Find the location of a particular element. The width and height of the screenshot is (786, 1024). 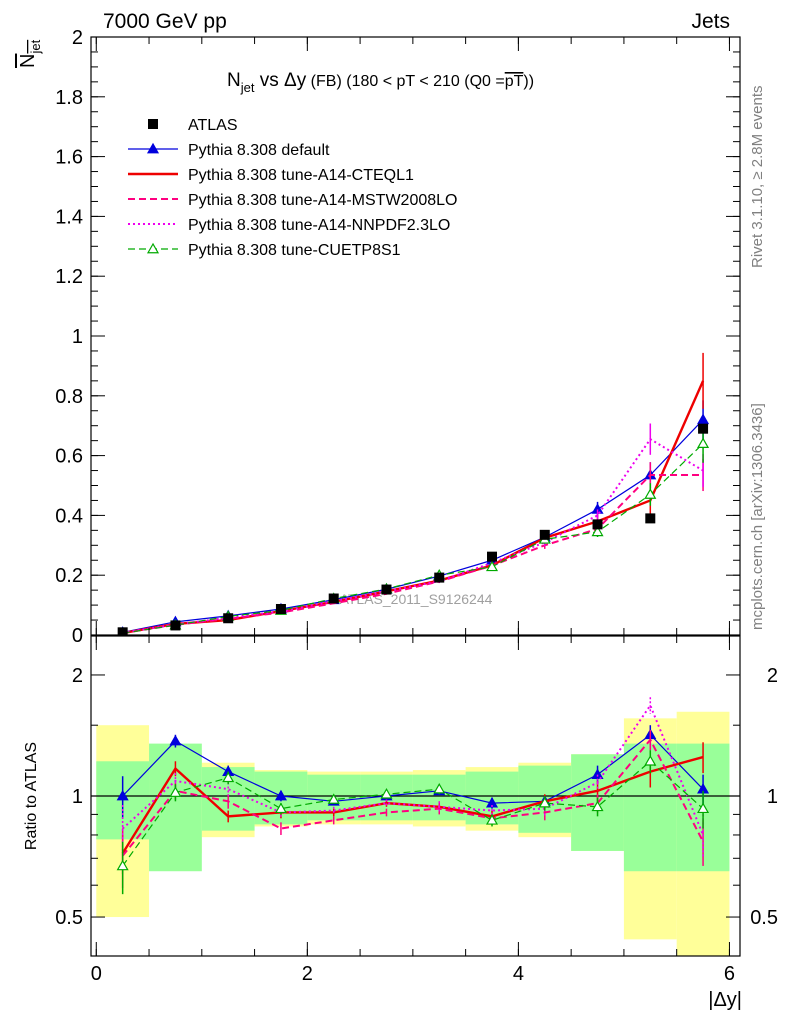

upper-y-tick-label: 1 is located at coordinates (77, 337).